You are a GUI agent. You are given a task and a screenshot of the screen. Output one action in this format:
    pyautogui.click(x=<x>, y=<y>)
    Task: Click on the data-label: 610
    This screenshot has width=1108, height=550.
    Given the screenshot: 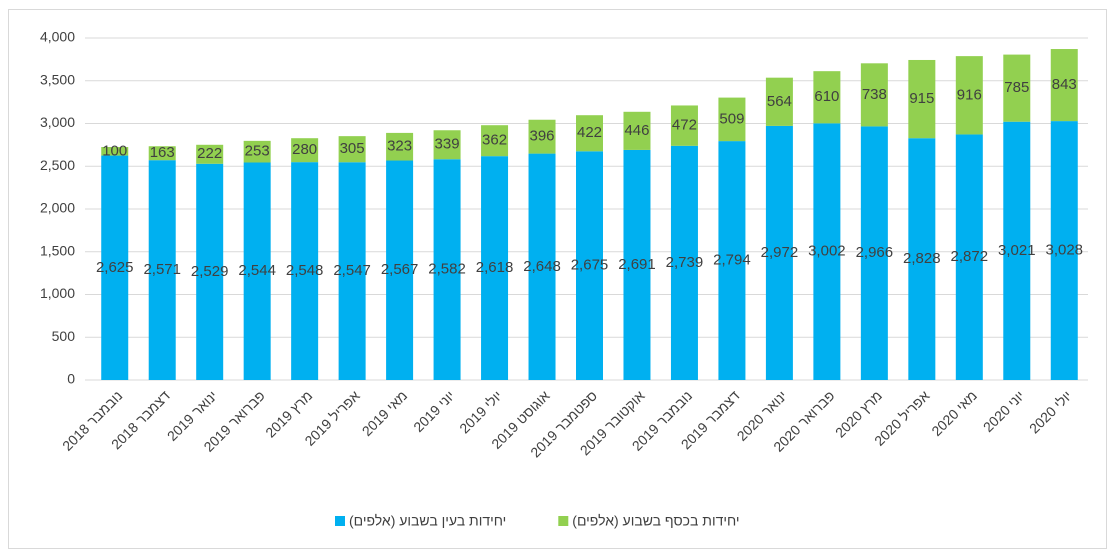 What is the action you would take?
    pyautogui.click(x=826, y=96)
    